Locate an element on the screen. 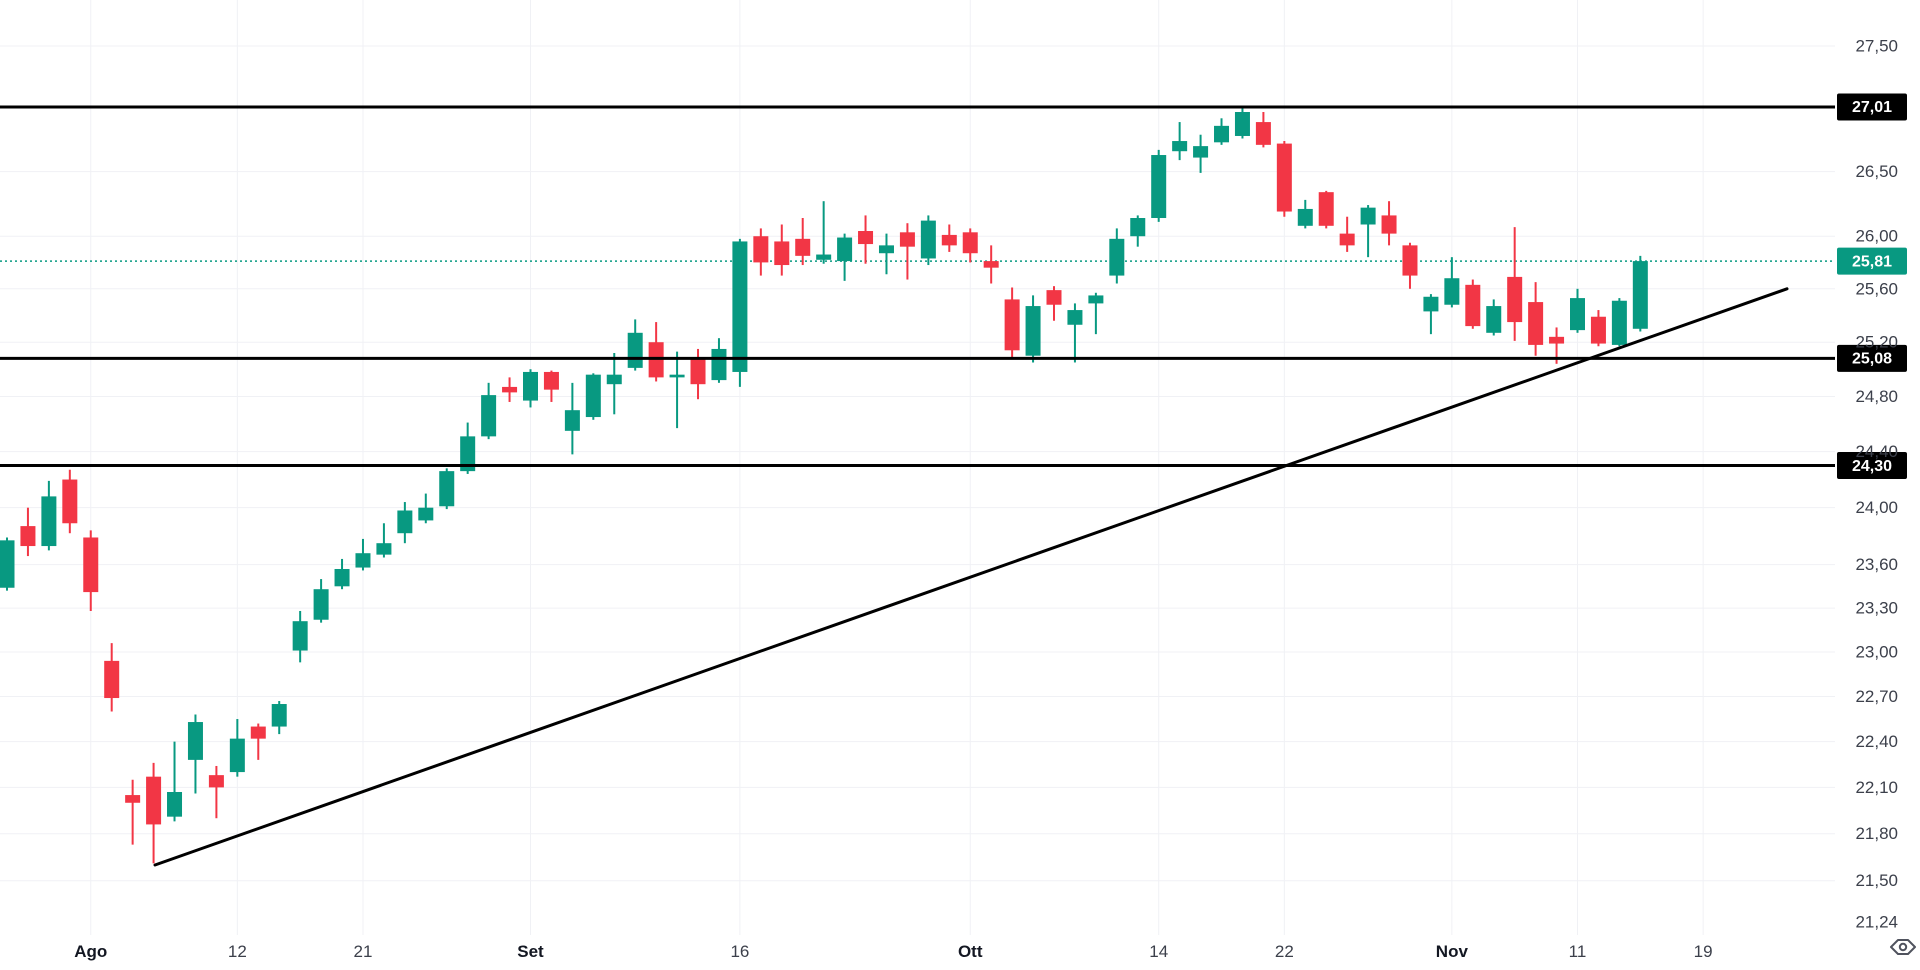 This screenshot has height=970, width=1920. price-axis-tick: 22,70 is located at coordinates (1876, 696).